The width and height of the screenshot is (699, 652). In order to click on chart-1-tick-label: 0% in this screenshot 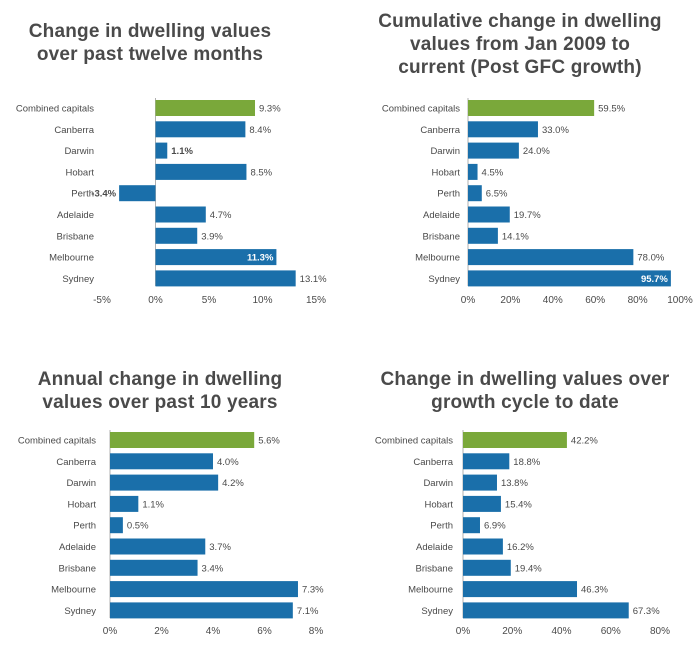, I will do `click(155, 300)`.